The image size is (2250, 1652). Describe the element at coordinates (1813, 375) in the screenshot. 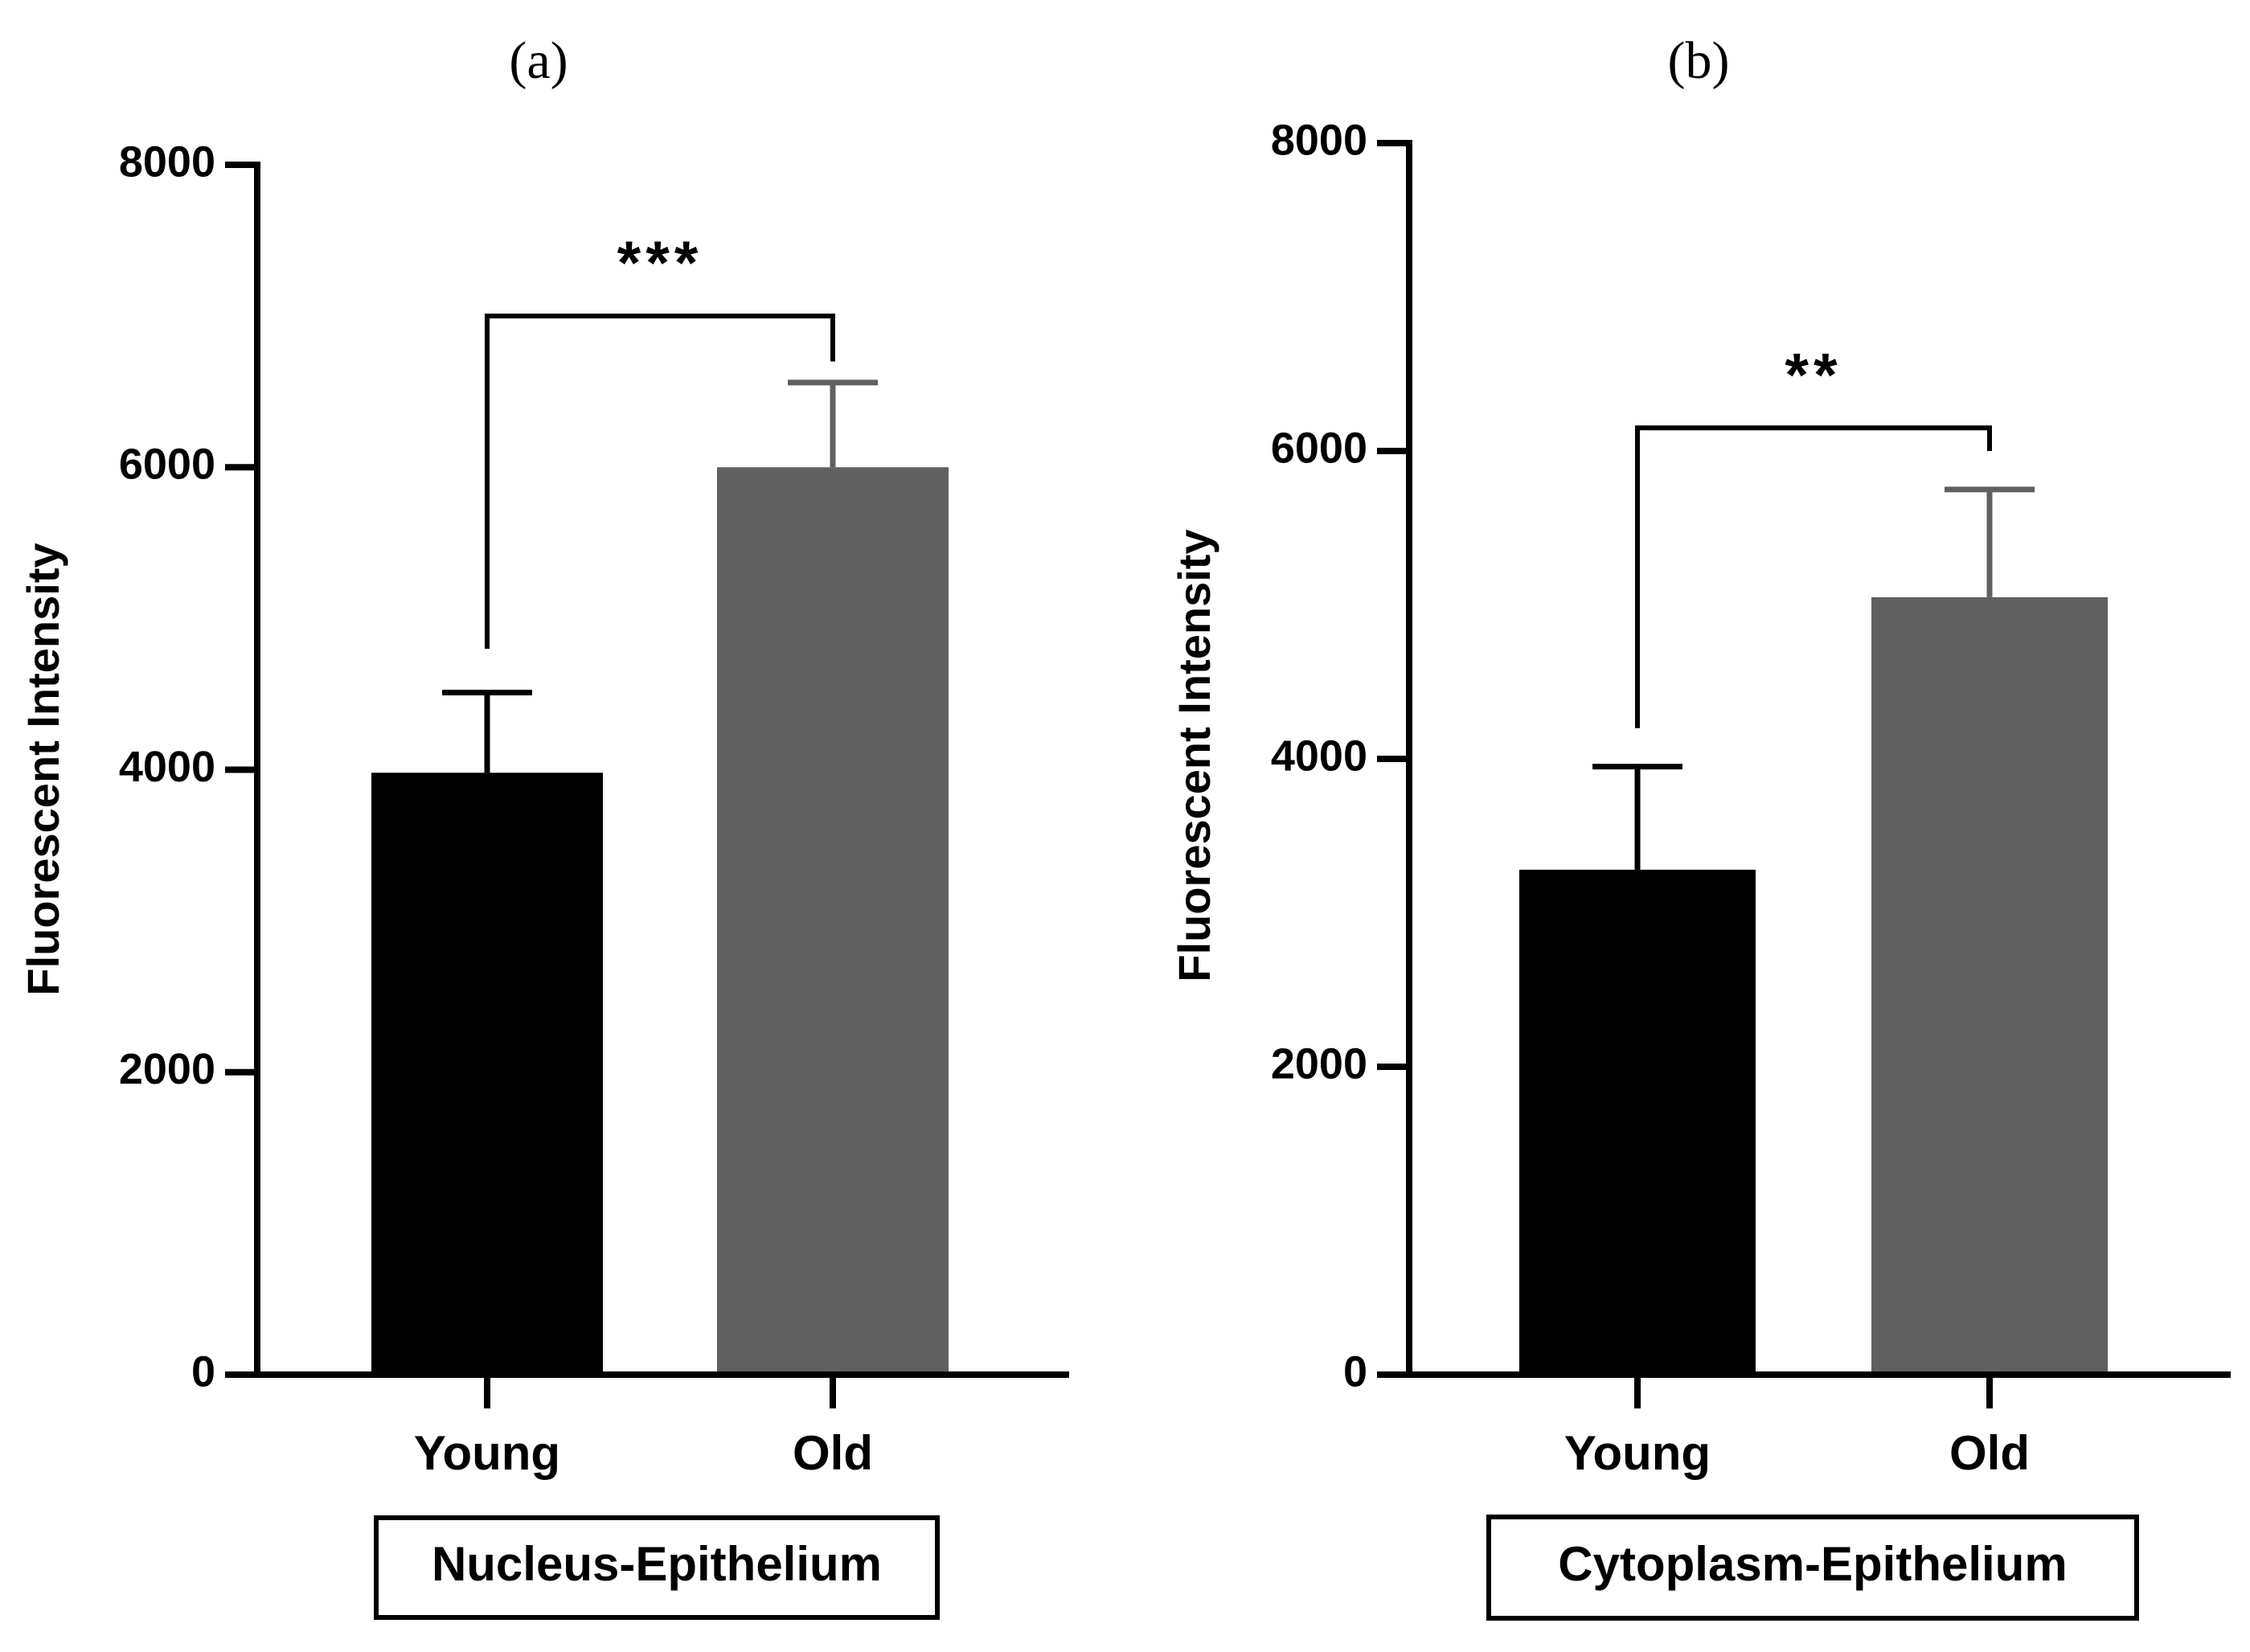

I see `significance-label: **` at that location.